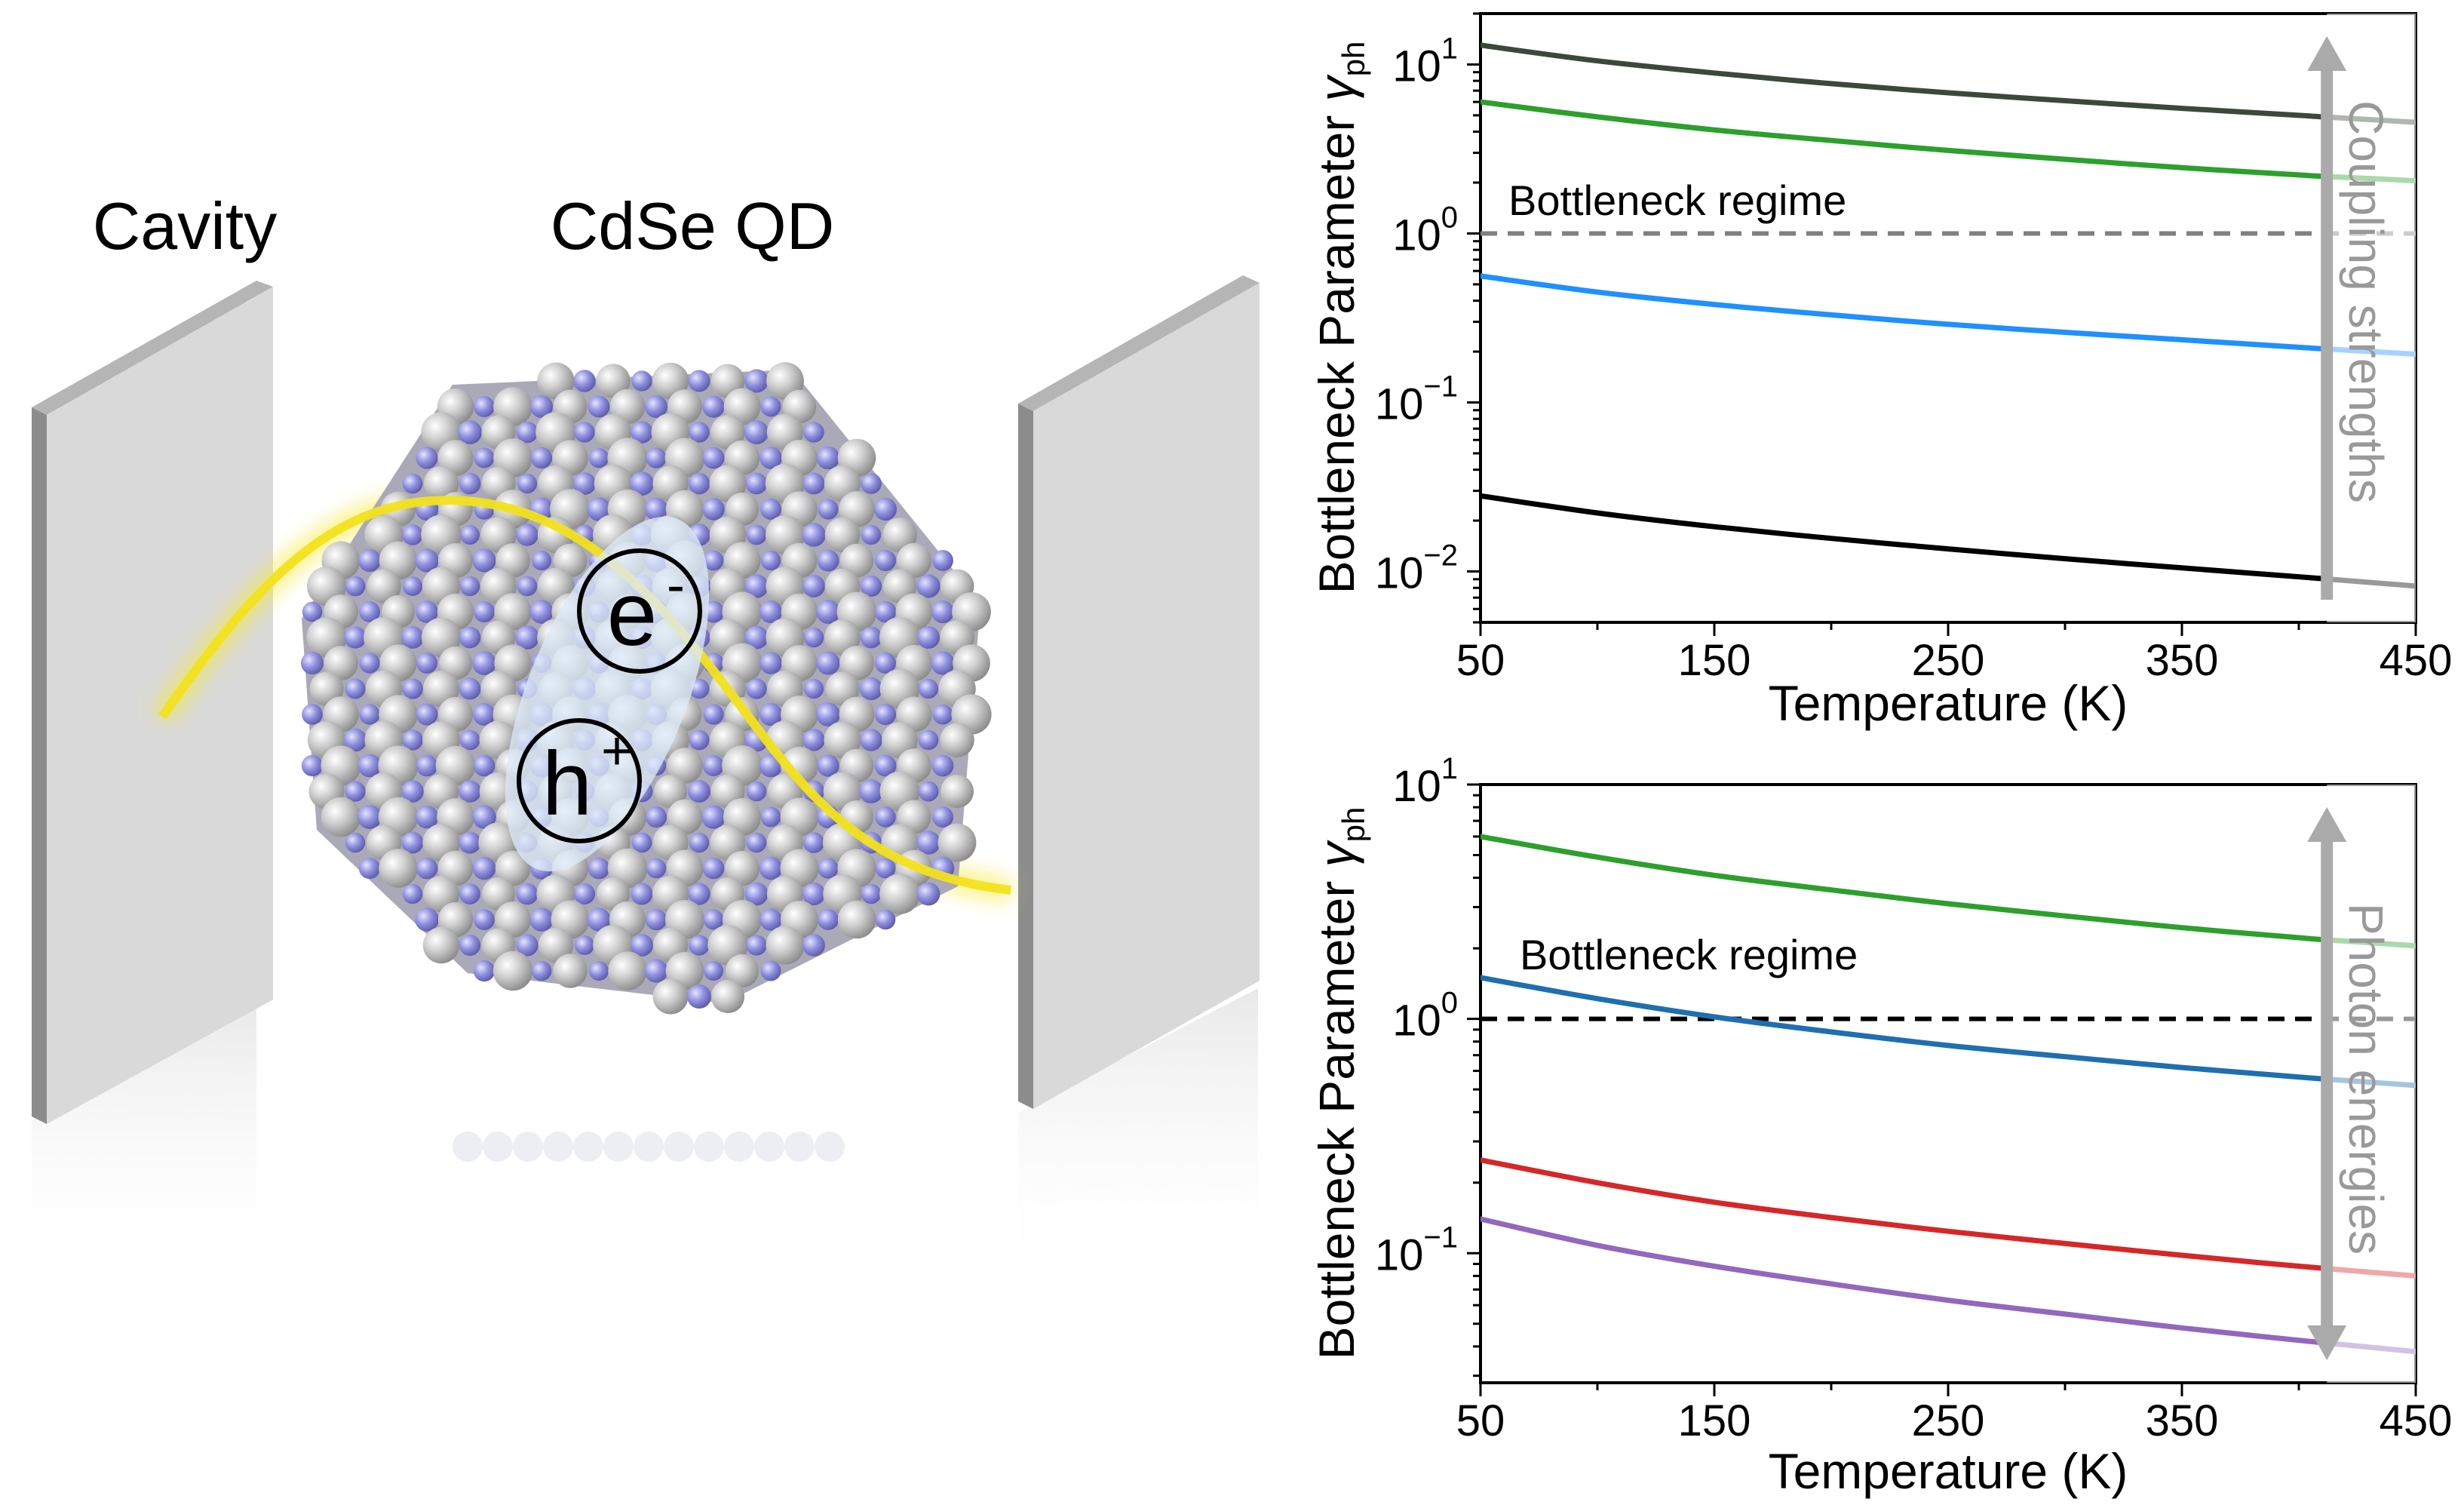 This screenshot has height=1511, width=2464. Describe the element at coordinates (1336, 347) in the screenshot. I see `y-axis-title-main: Bottleneck Parameter` at that location.